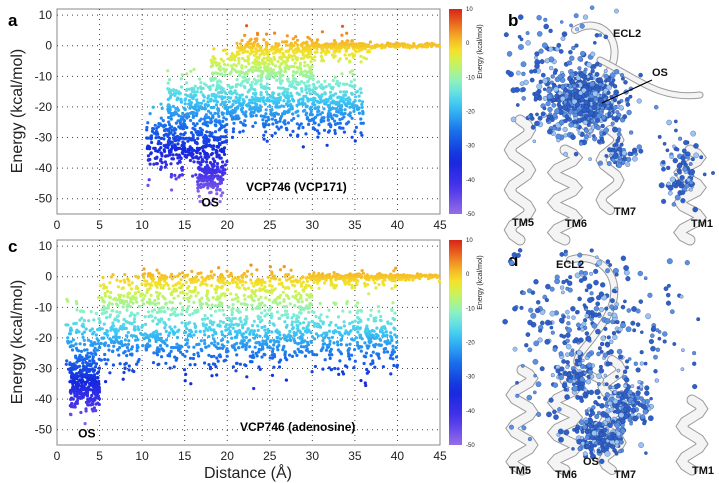 Image resolution: width=719 pixels, height=483 pixels. I want to click on colorbar-gradient, so click(455, 342).